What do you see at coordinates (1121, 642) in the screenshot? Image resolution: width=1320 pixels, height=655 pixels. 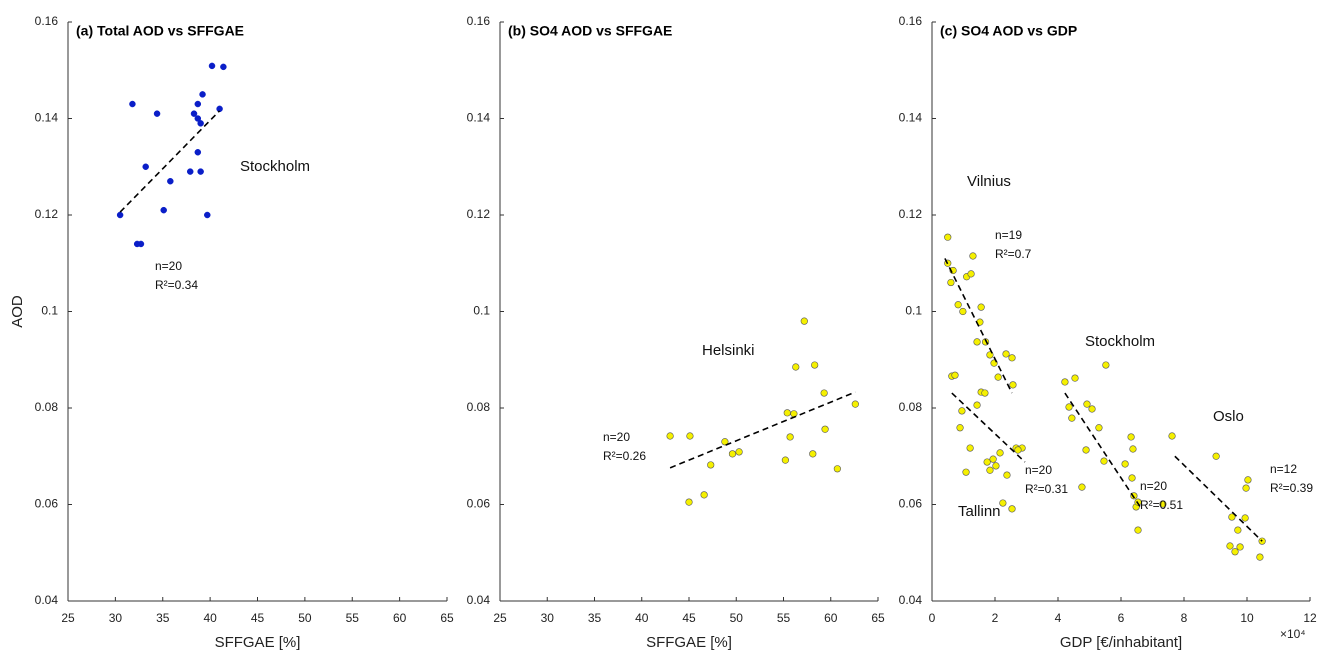 I see `x-axis-label: GDP [€/inhabitant]` at bounding box center [1121, 642].